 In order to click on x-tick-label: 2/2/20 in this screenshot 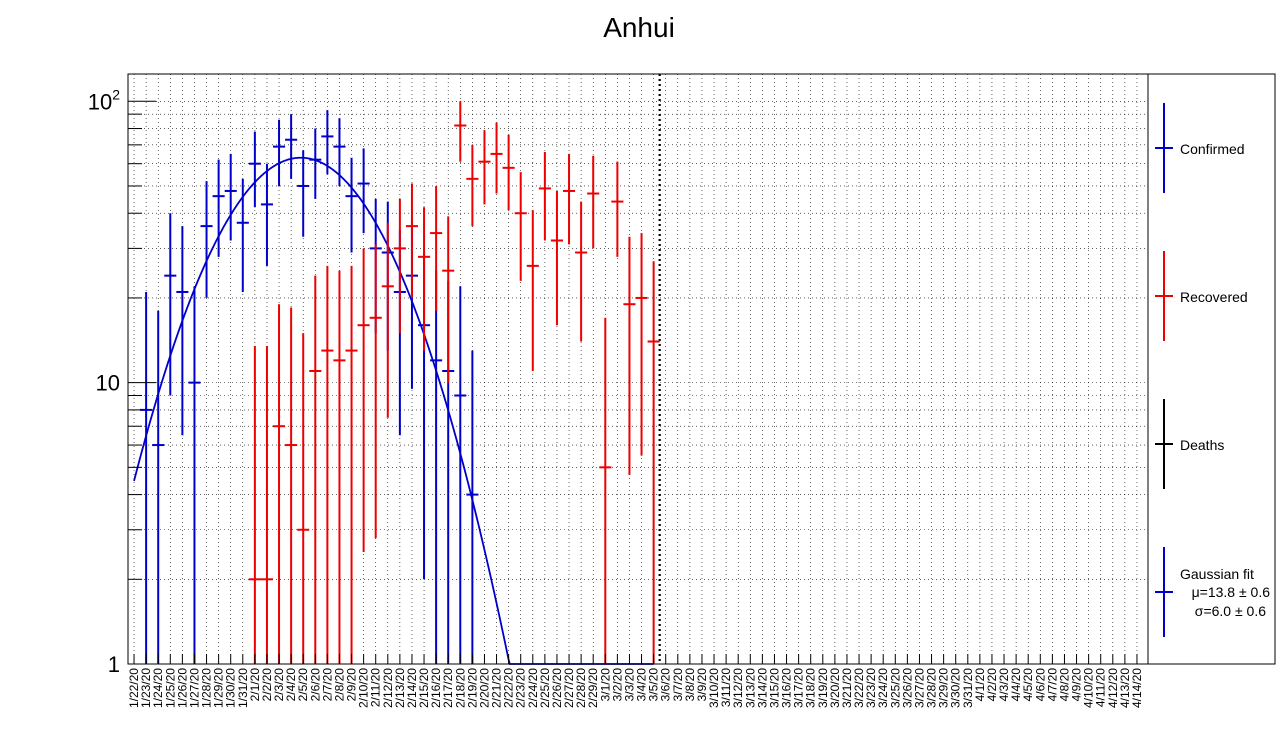, I will do `click(267, 685)`.